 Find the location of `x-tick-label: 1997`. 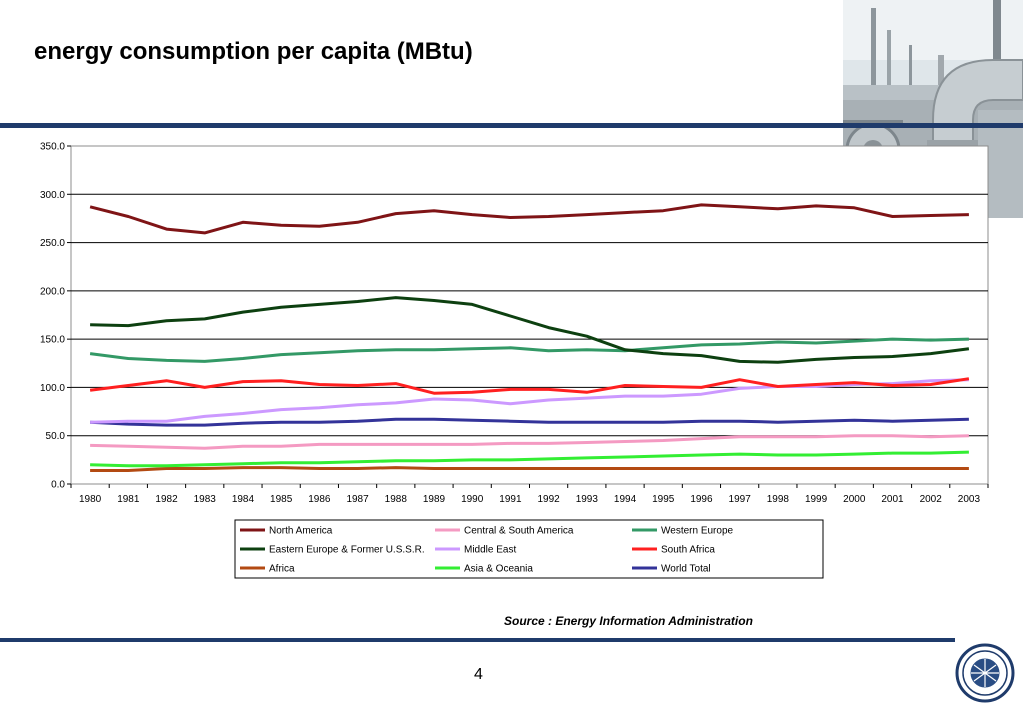

x-tick-label: 1997 is located at coordinates (740, 499).